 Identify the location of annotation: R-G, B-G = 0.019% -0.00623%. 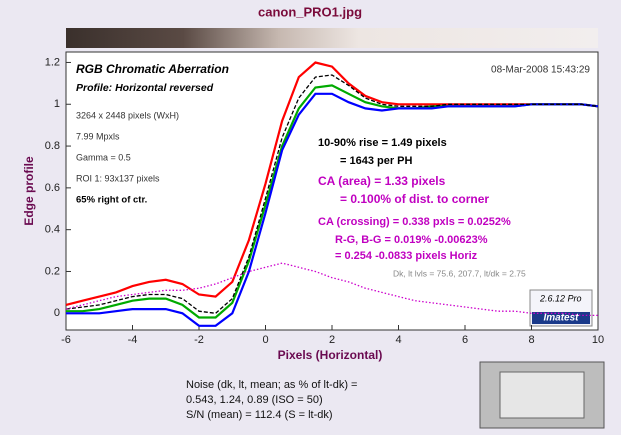
(411, 240).